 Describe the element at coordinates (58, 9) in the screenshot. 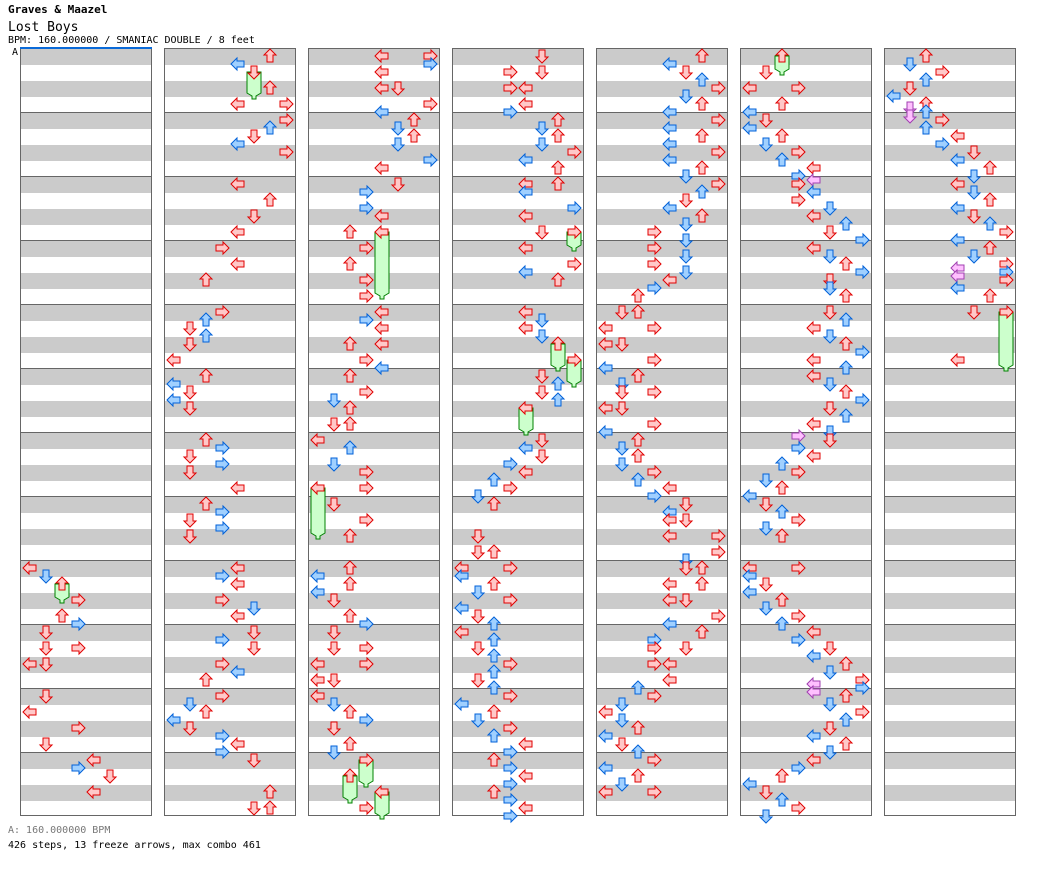

I see `artist-name: Graves & Maazel` at that location.